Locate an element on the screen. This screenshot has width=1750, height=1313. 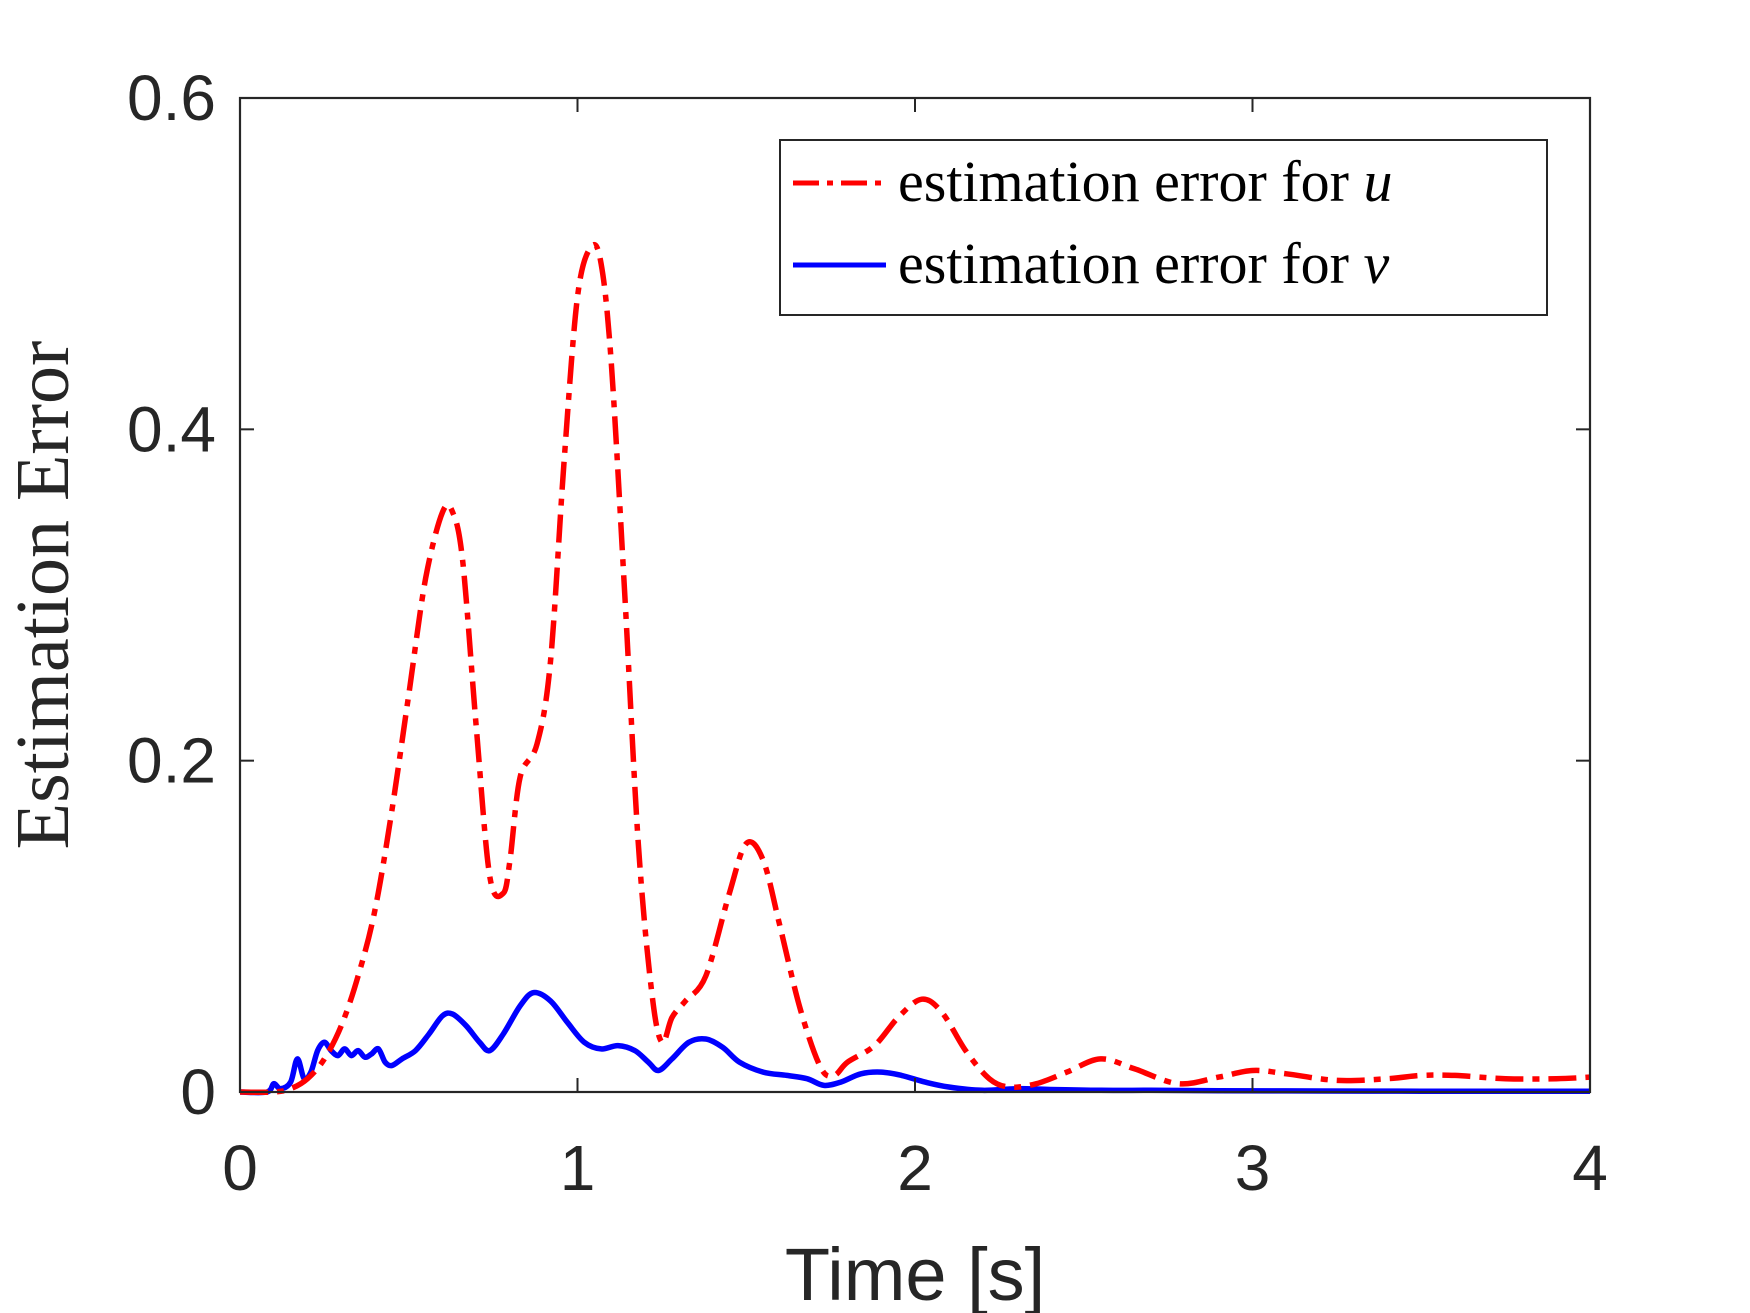
x-tick-label: 3 is located at coordinates (1253, 1168).